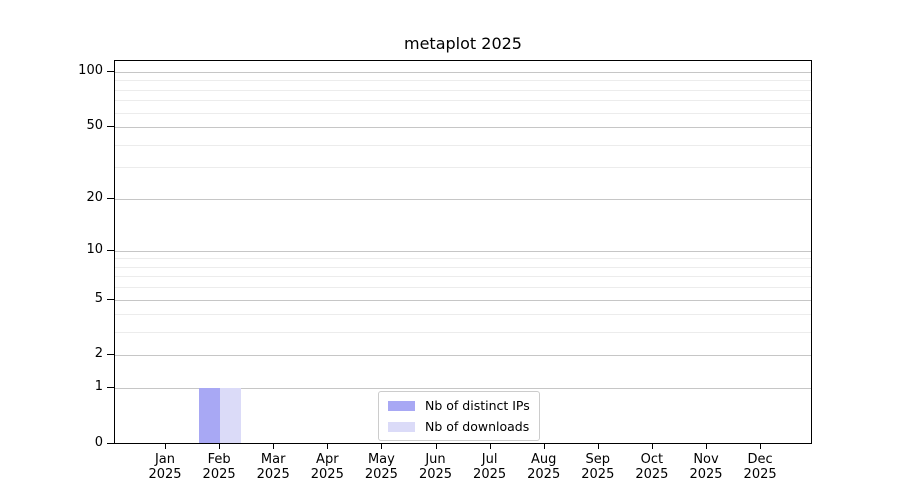  What do you see at coordinates (401, 405) in the screenshot?
I see `legend-swatch-distinct-ips` at bounding box center [401, 405].